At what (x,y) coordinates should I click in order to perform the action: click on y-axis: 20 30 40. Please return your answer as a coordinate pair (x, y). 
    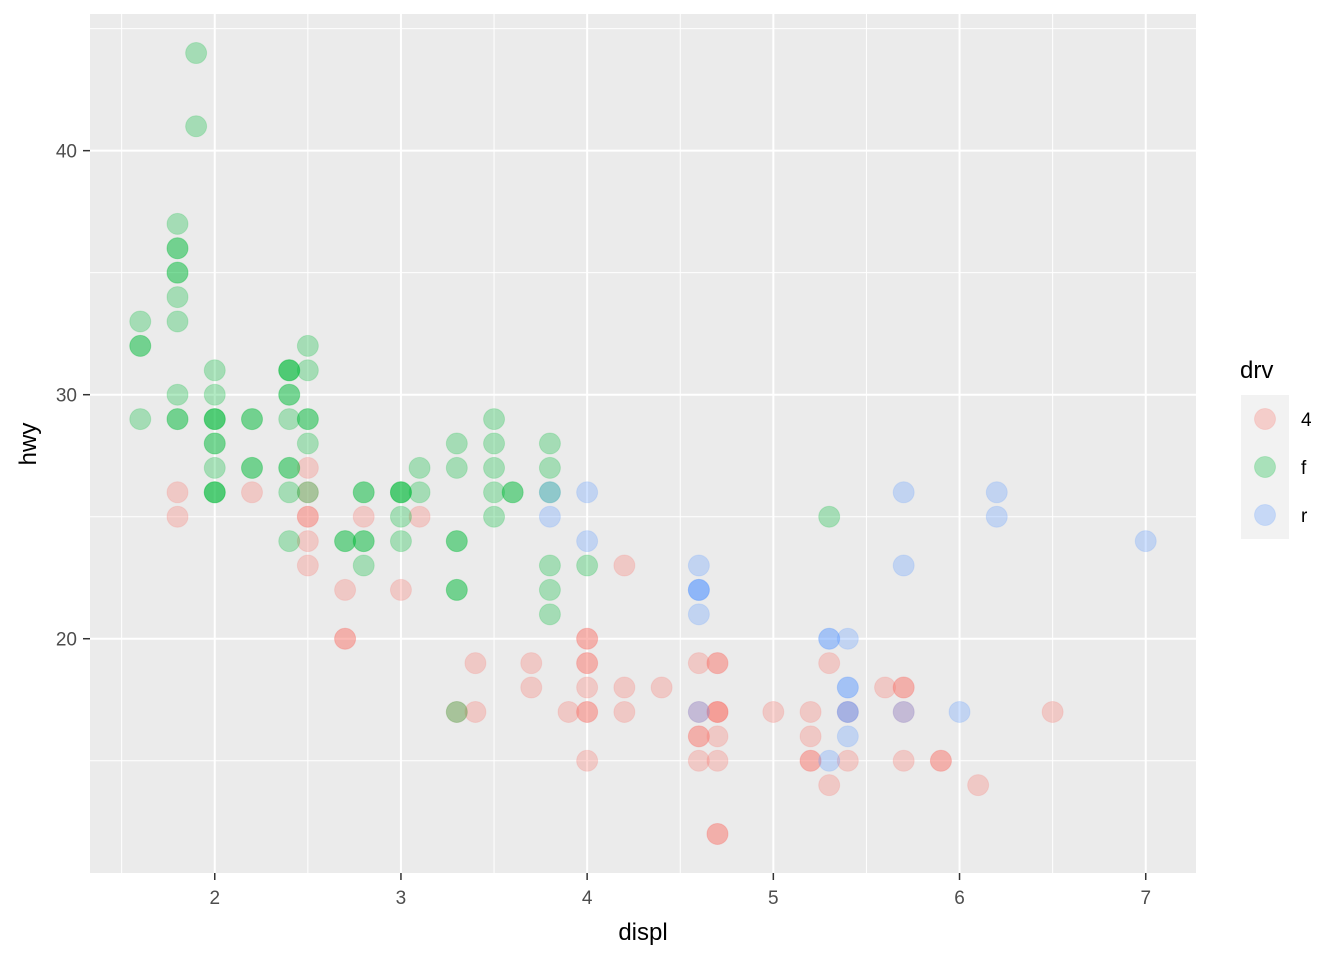
    Looking at the image, I should click on (73, 396).